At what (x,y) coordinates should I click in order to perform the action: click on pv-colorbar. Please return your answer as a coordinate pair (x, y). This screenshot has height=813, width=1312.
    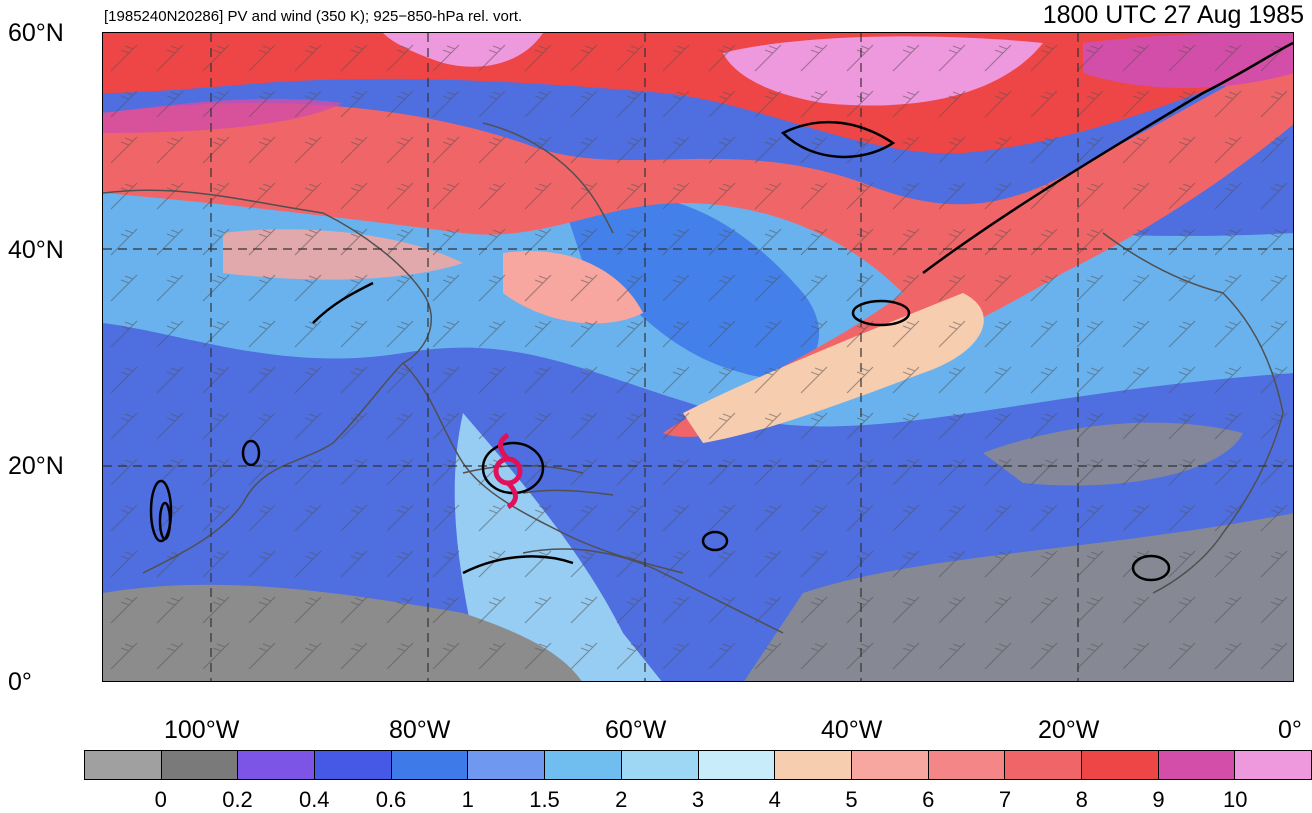
    Looking at the image, I should click on (698, 765).